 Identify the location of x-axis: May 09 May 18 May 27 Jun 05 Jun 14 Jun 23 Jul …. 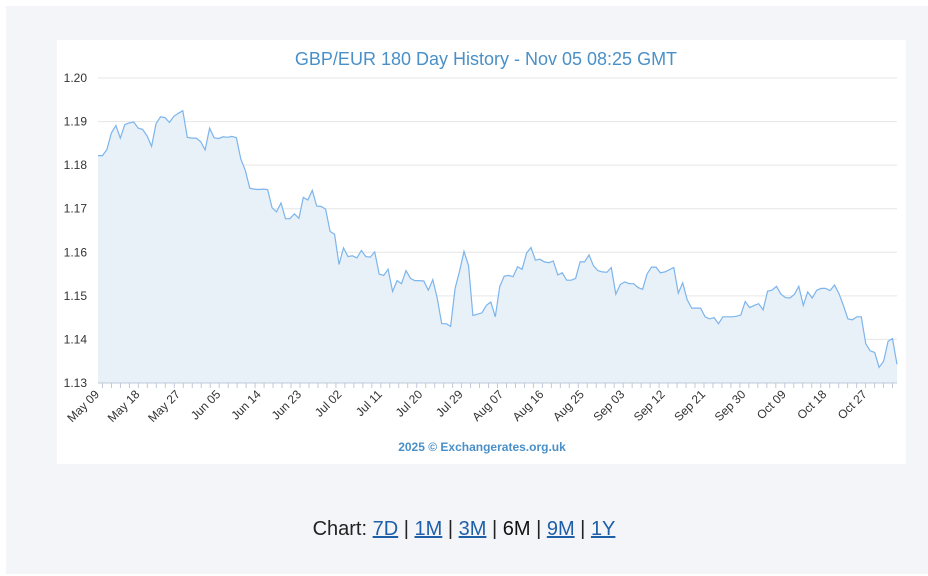
(480, 403).